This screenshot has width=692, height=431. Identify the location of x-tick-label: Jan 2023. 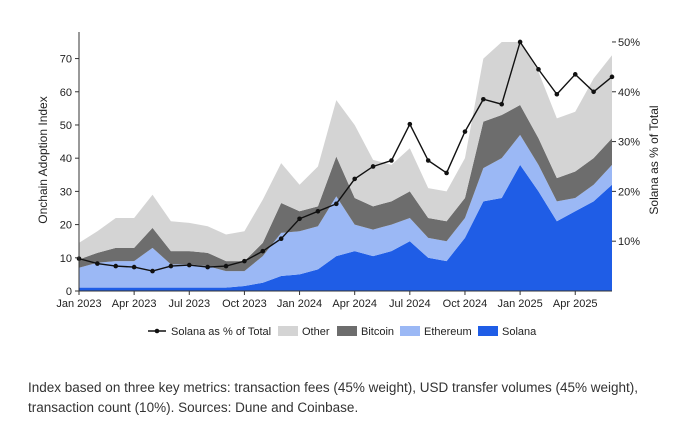
(78, 304).